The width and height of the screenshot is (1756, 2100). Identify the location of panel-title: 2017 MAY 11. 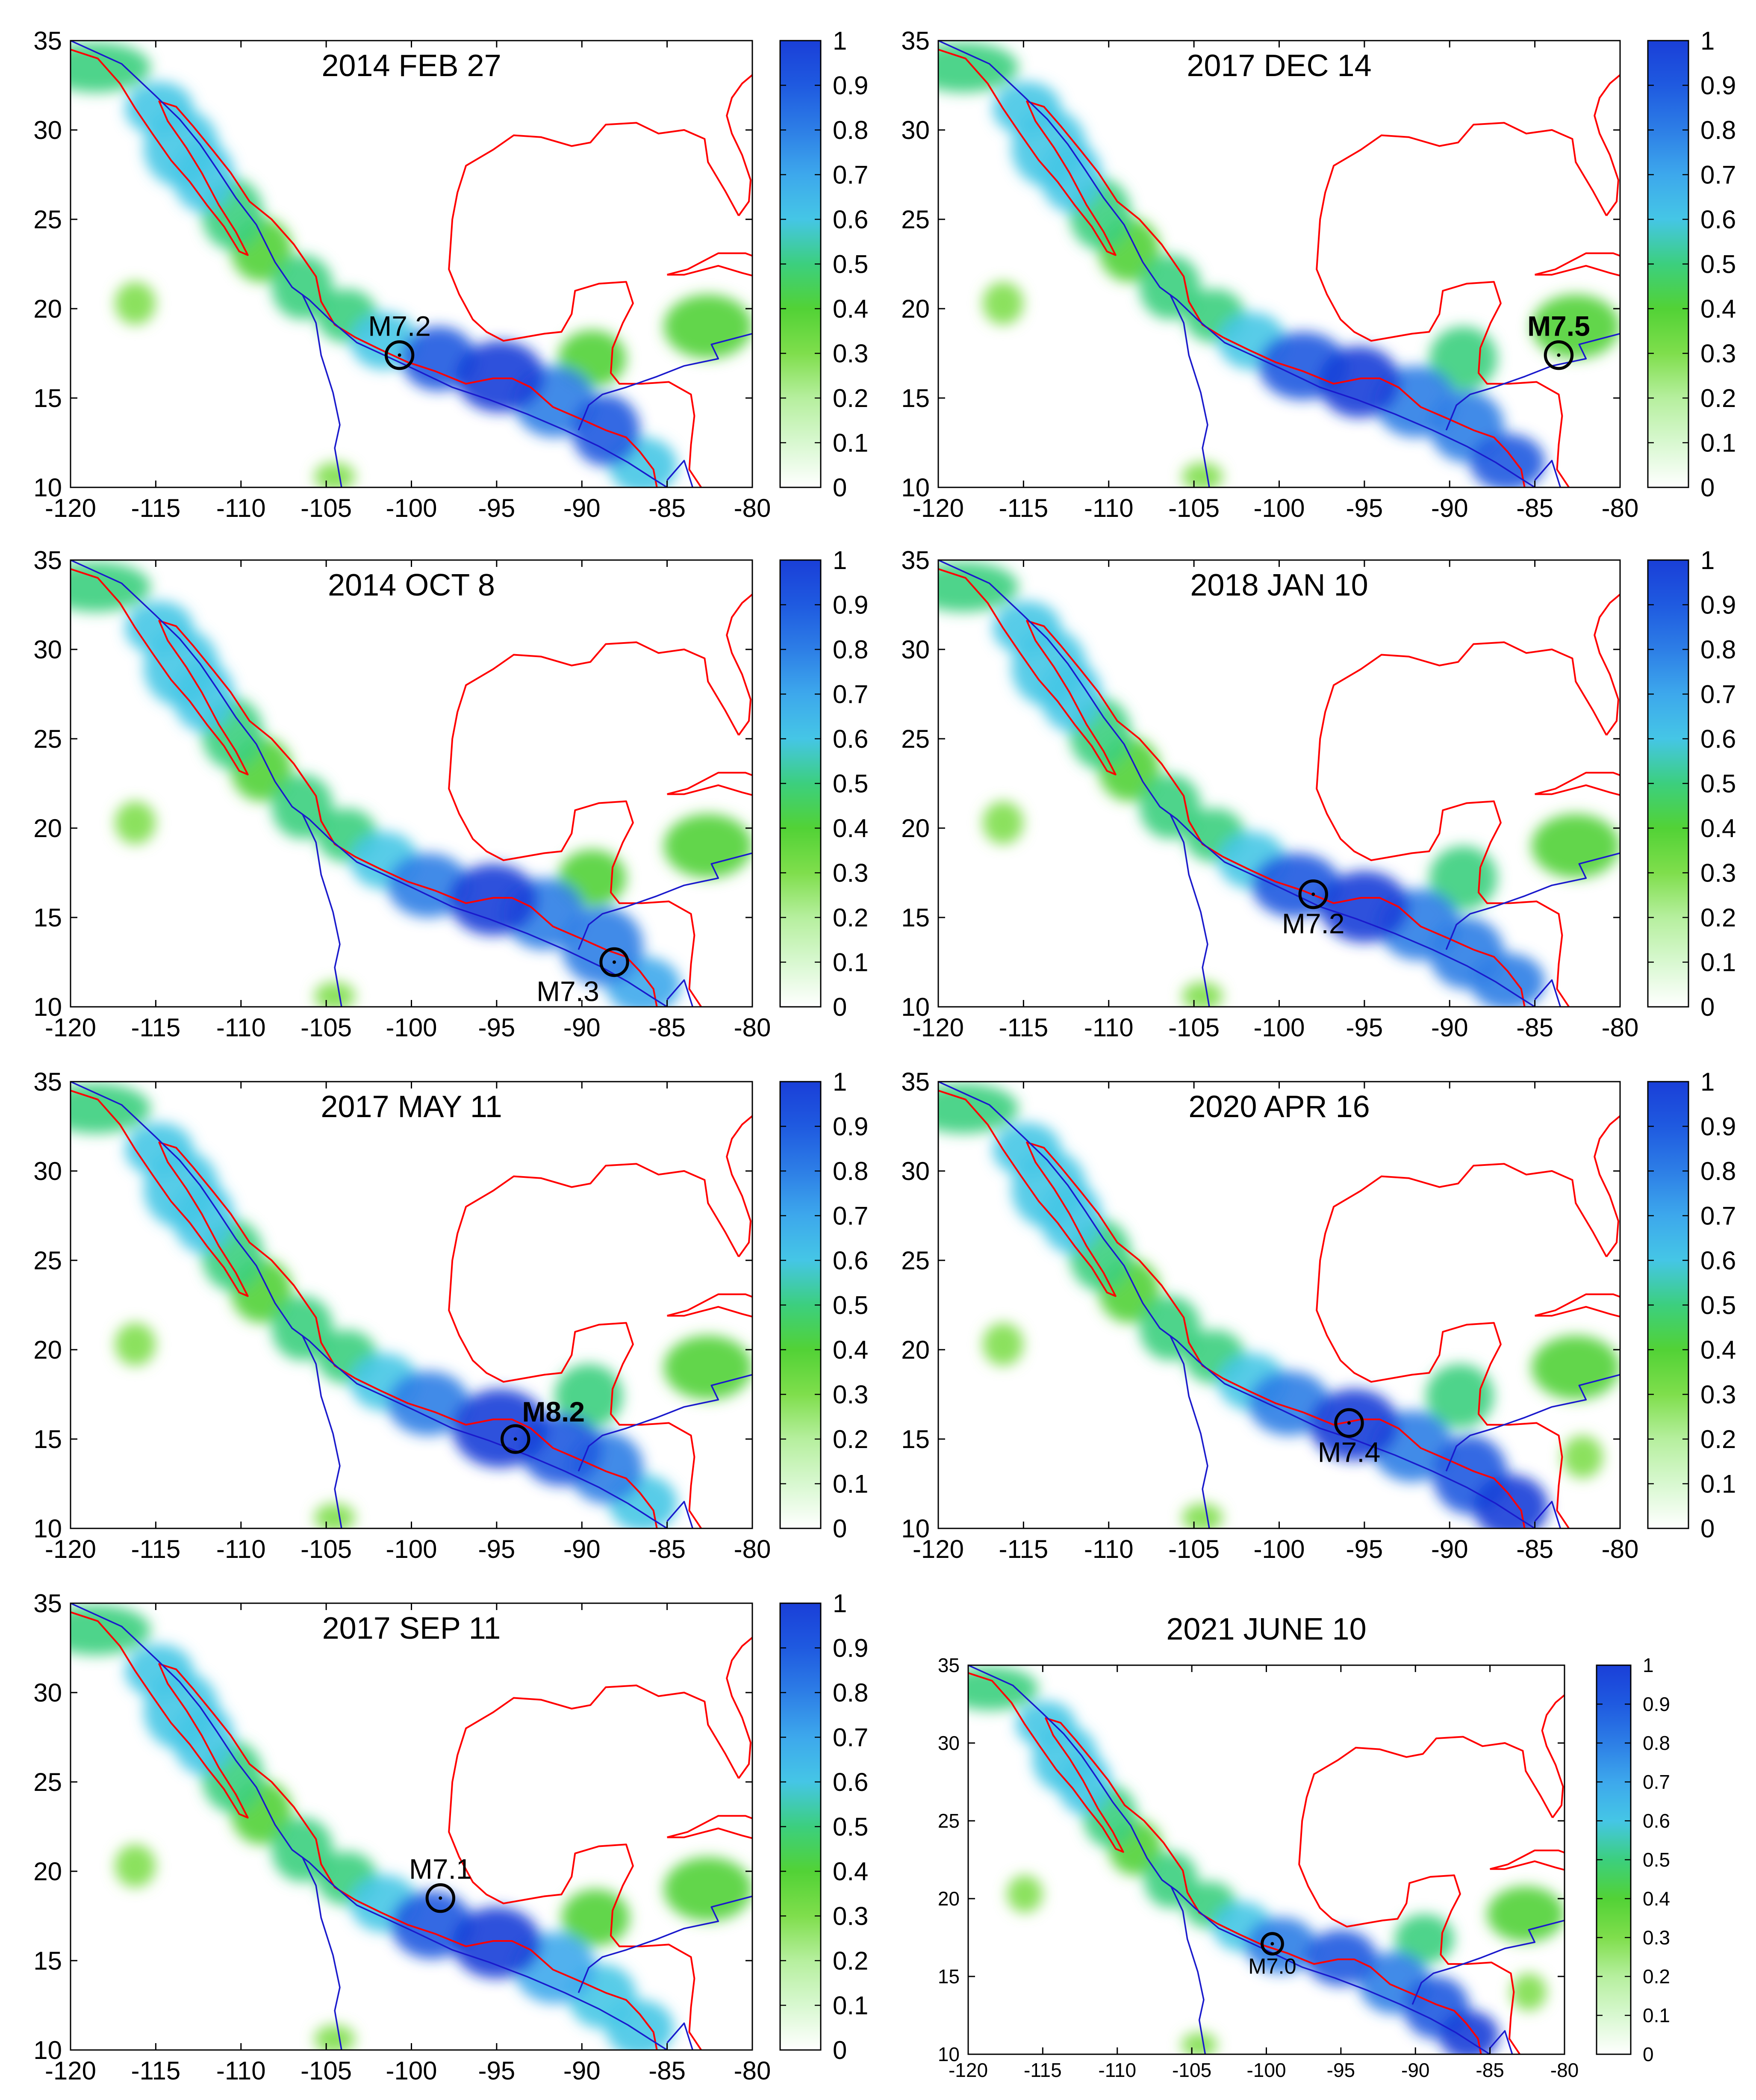
(411, 1107).